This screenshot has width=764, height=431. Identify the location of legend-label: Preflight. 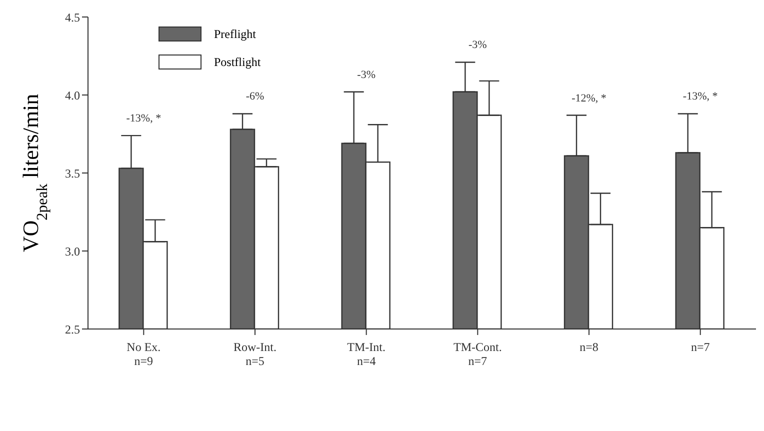
(235, 34).